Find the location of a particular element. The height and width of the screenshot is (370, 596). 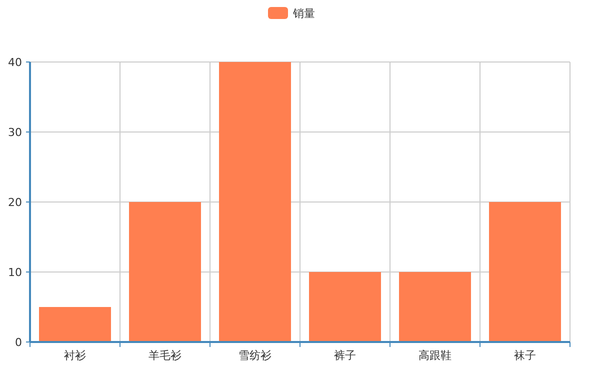

x-tick-label: 裤子 is located at coordinates (345, 355).